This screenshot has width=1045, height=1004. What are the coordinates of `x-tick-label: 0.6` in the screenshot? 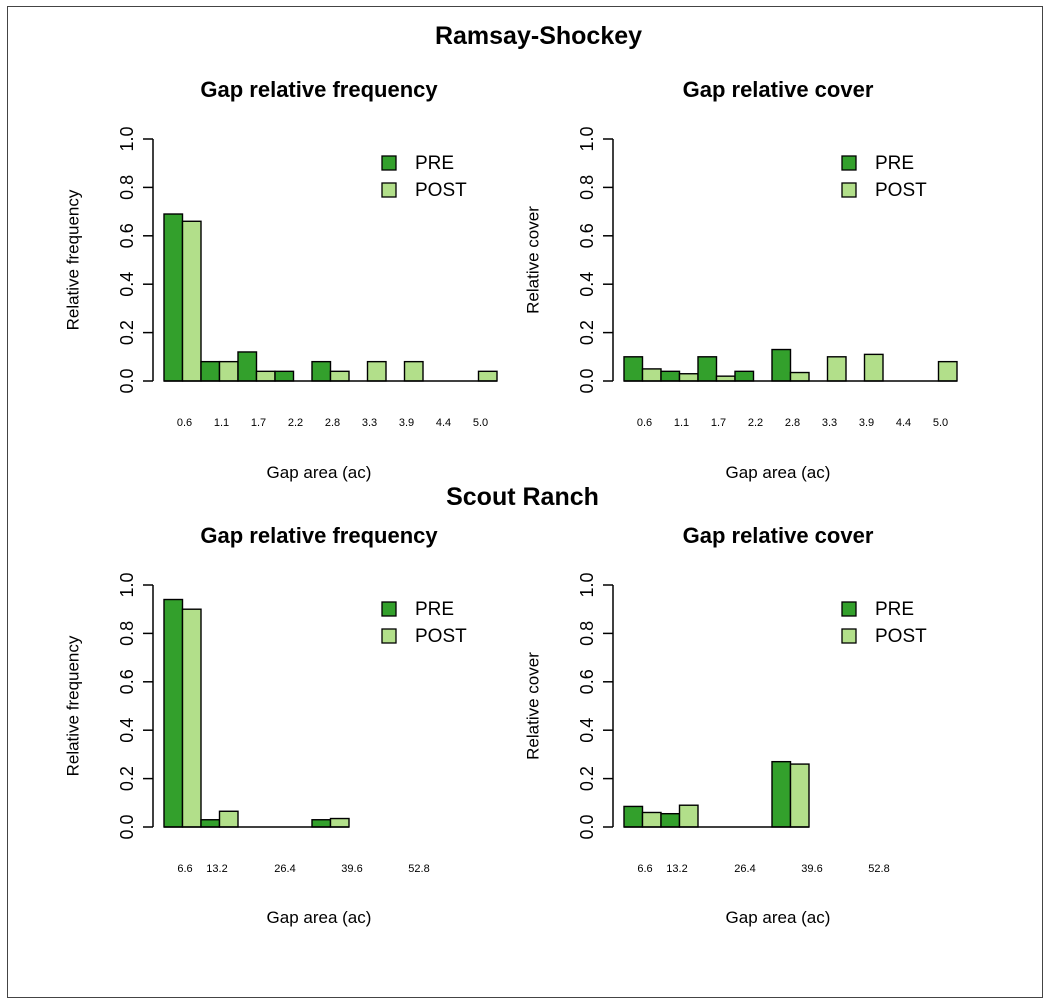 It's located at (184, 423).